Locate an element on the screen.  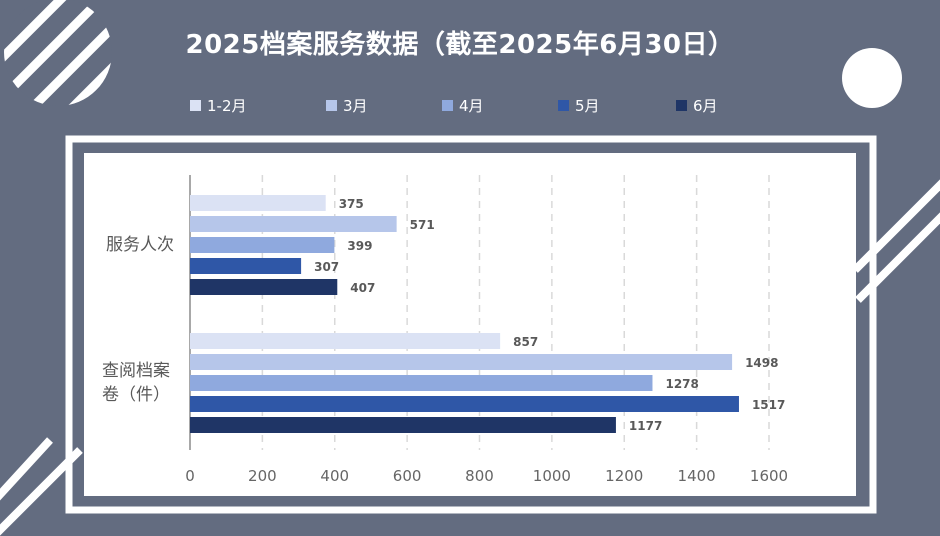
legend-item: 6月 is located at coordinates (697, 105).